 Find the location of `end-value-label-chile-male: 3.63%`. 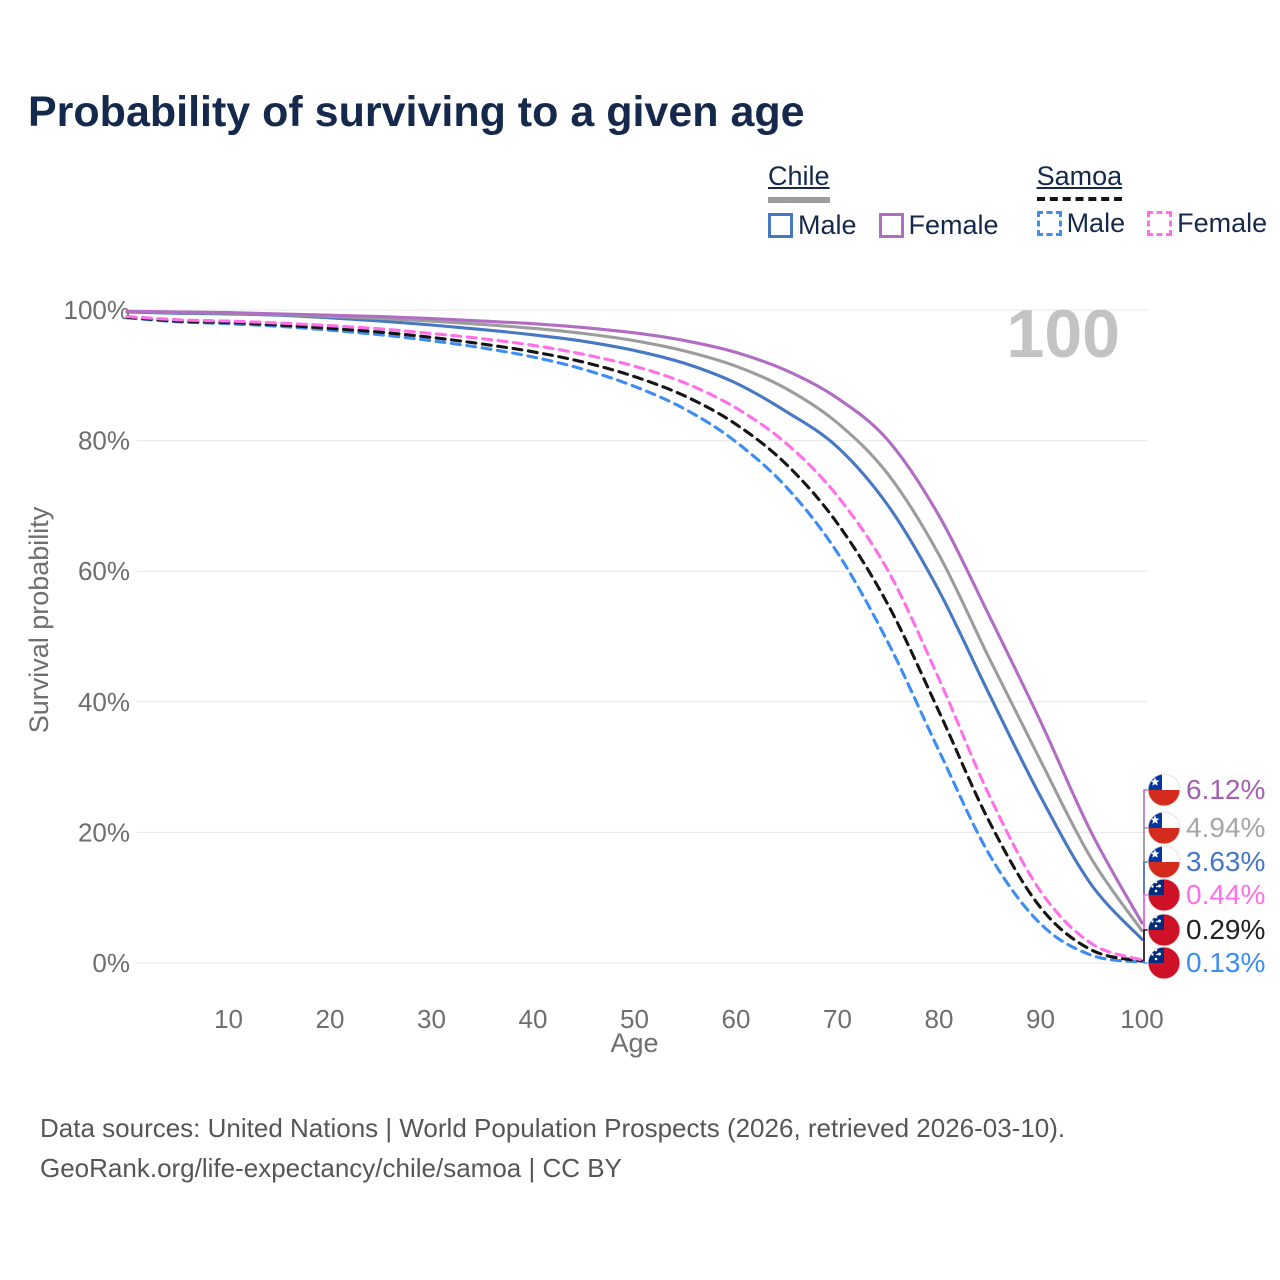

end-value-label-chile-male: 3.63% is located at coordinates (1225, 861).